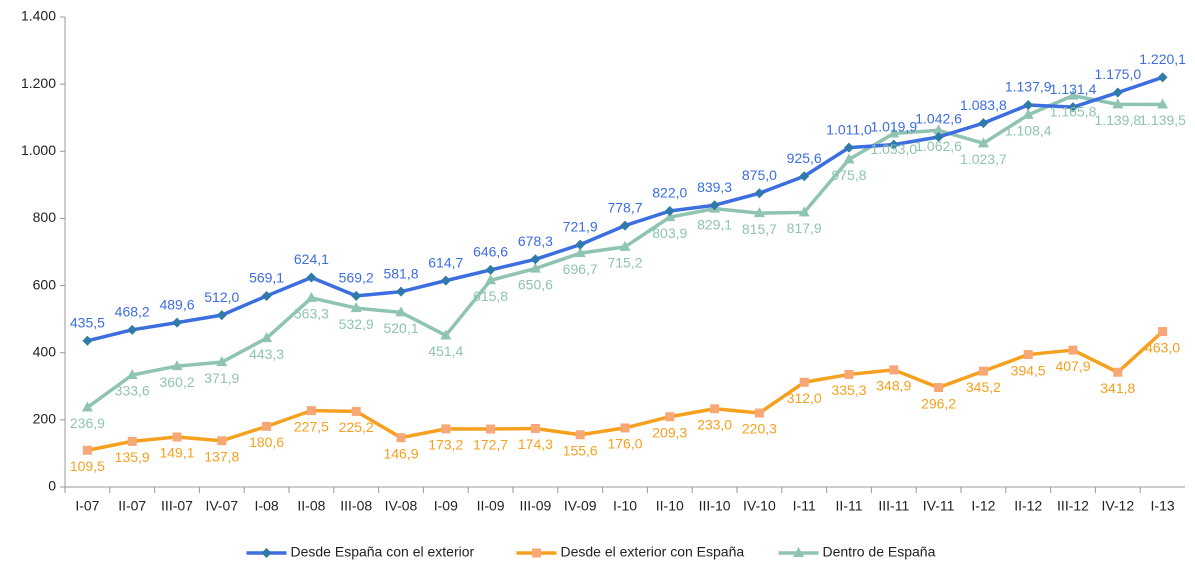 This screenshot has width=1195, height=571. I want to click on data-label: 803,9, so click(669, 233).